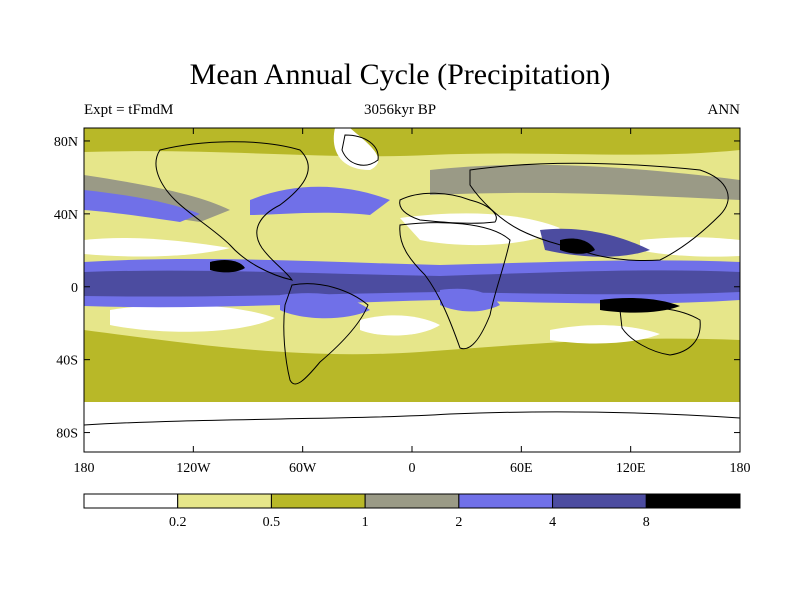  I want to click on greenland-outline, so click(360, 150).